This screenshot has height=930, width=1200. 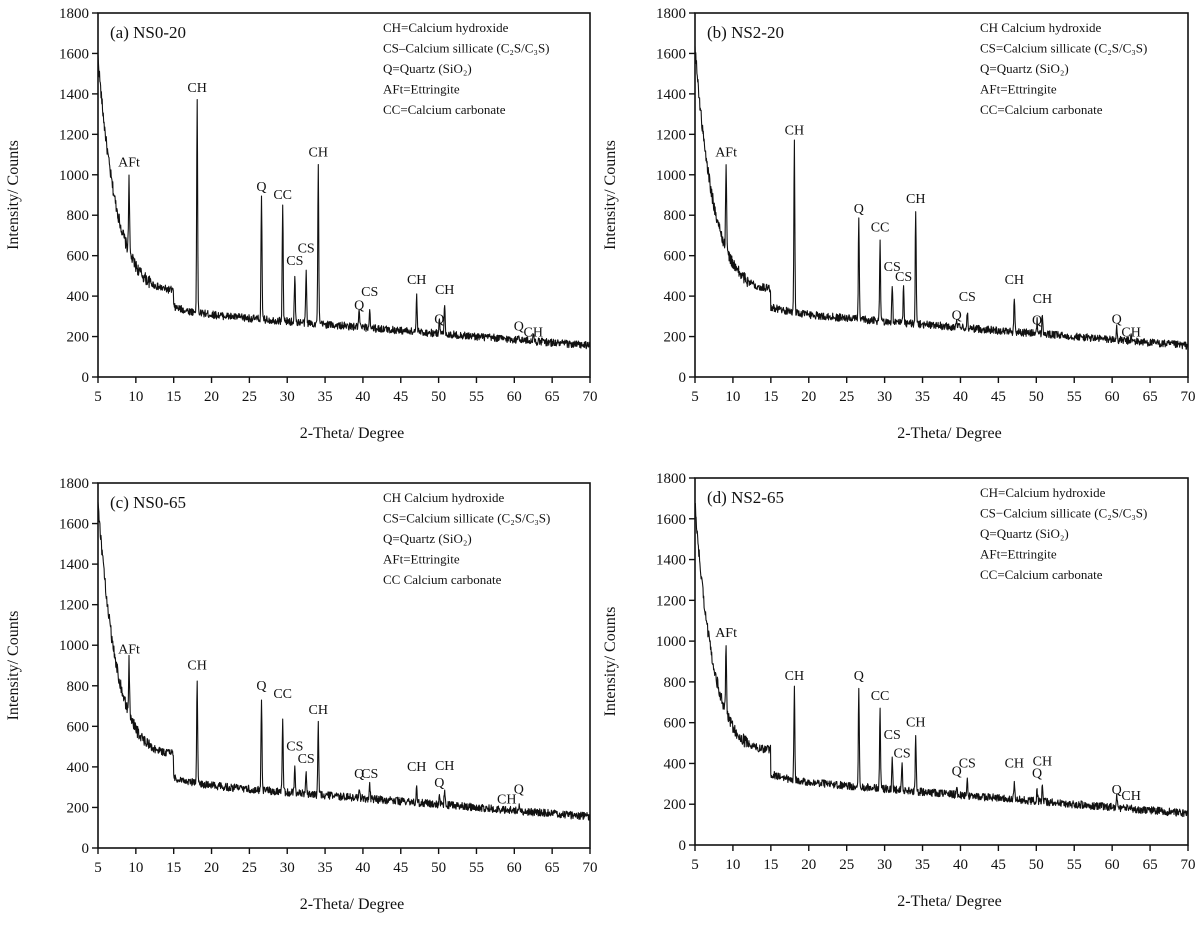 I want to click on y-tick-label: 1400, so click(x=74, y=95).